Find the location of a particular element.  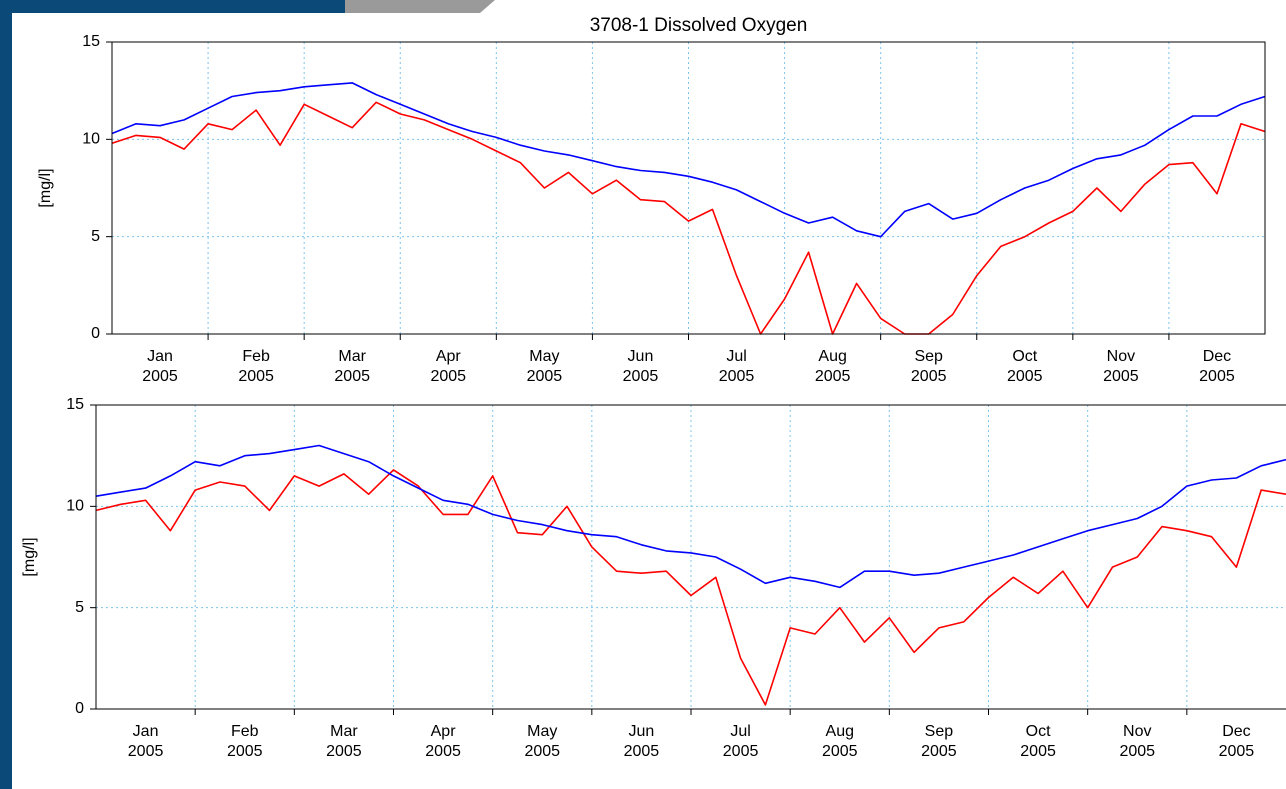

left-band is located at coordinates (6, 394).